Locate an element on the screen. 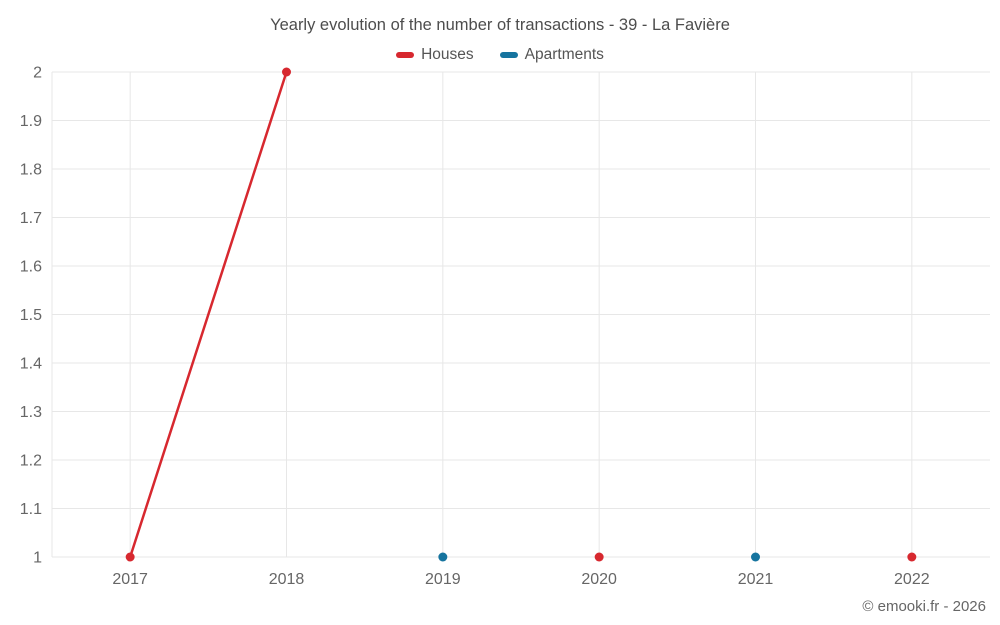 This screenshot has height=625, width=1000. legend-item-houses: Houses is located at coordinates (435, 55).